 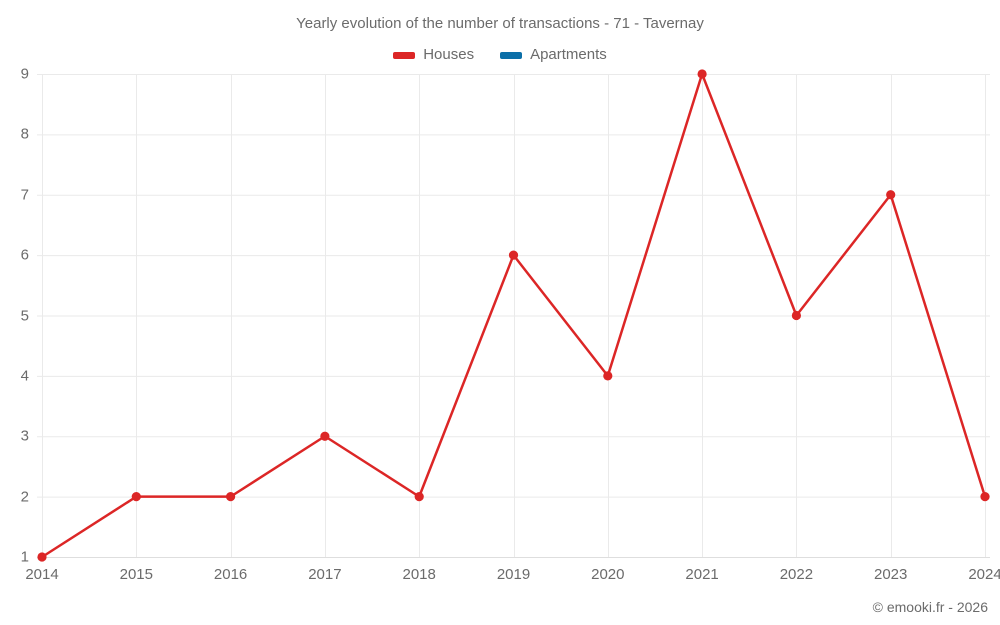 I want to click on x-tick-label: 2018, so click(x=419, y=574).